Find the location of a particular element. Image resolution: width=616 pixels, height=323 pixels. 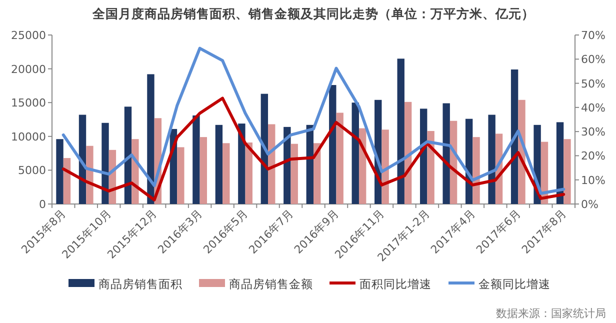

chart-title: 全国月度商品房销售面积、销售金额及其同比走势（单位：万平方米、亿元） is located at coordinates (313, 13).